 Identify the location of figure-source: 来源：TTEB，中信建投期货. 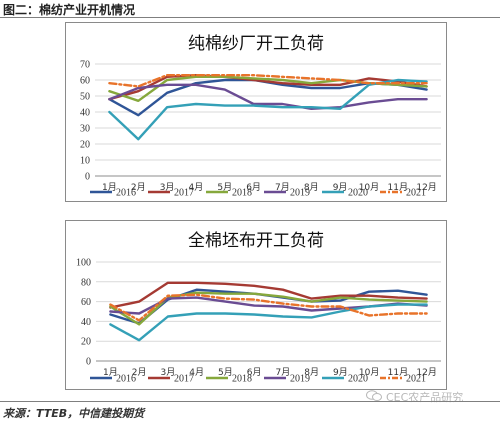
(74, 413).